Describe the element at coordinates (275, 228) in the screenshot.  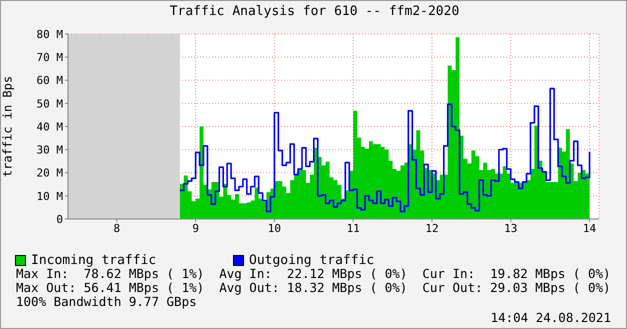
I see `x-tick-label: 10` at that location.